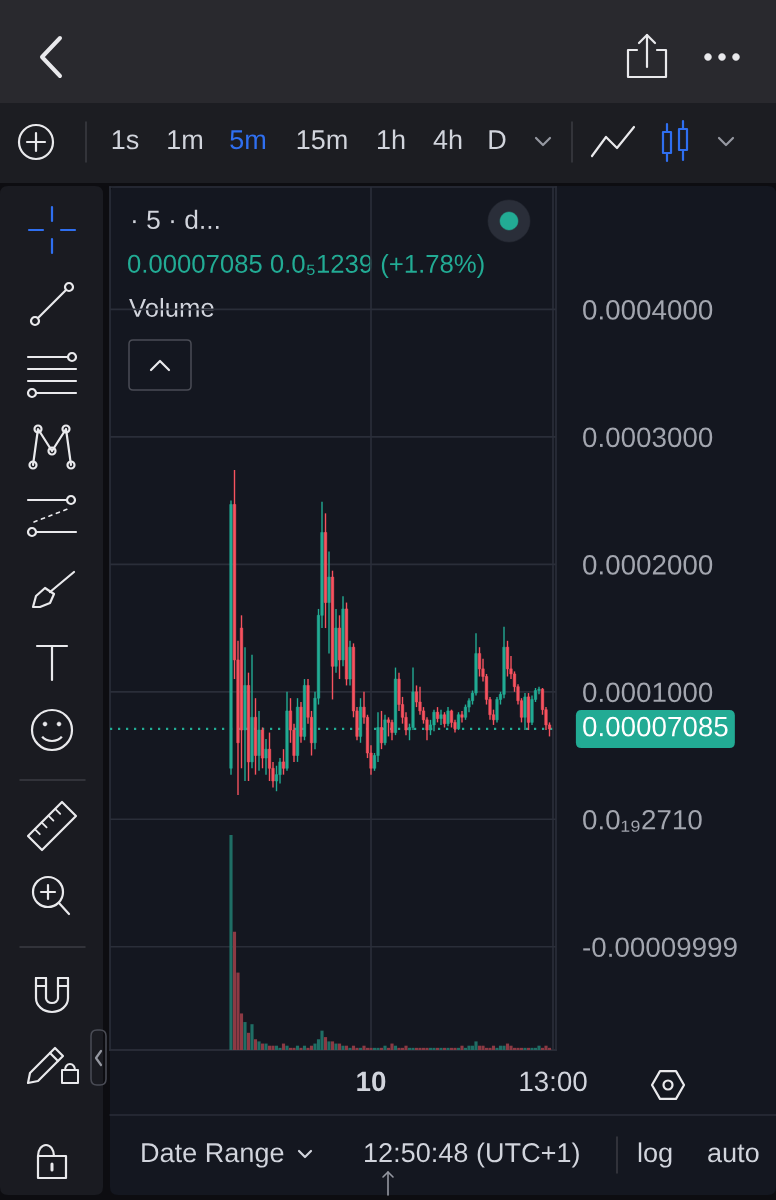 The height and width of the screenshot is (1200, 776). Describe the element at coordinates (648, 692) in the screenshot. I see `y-tick-label: 0.0001000` at that location.